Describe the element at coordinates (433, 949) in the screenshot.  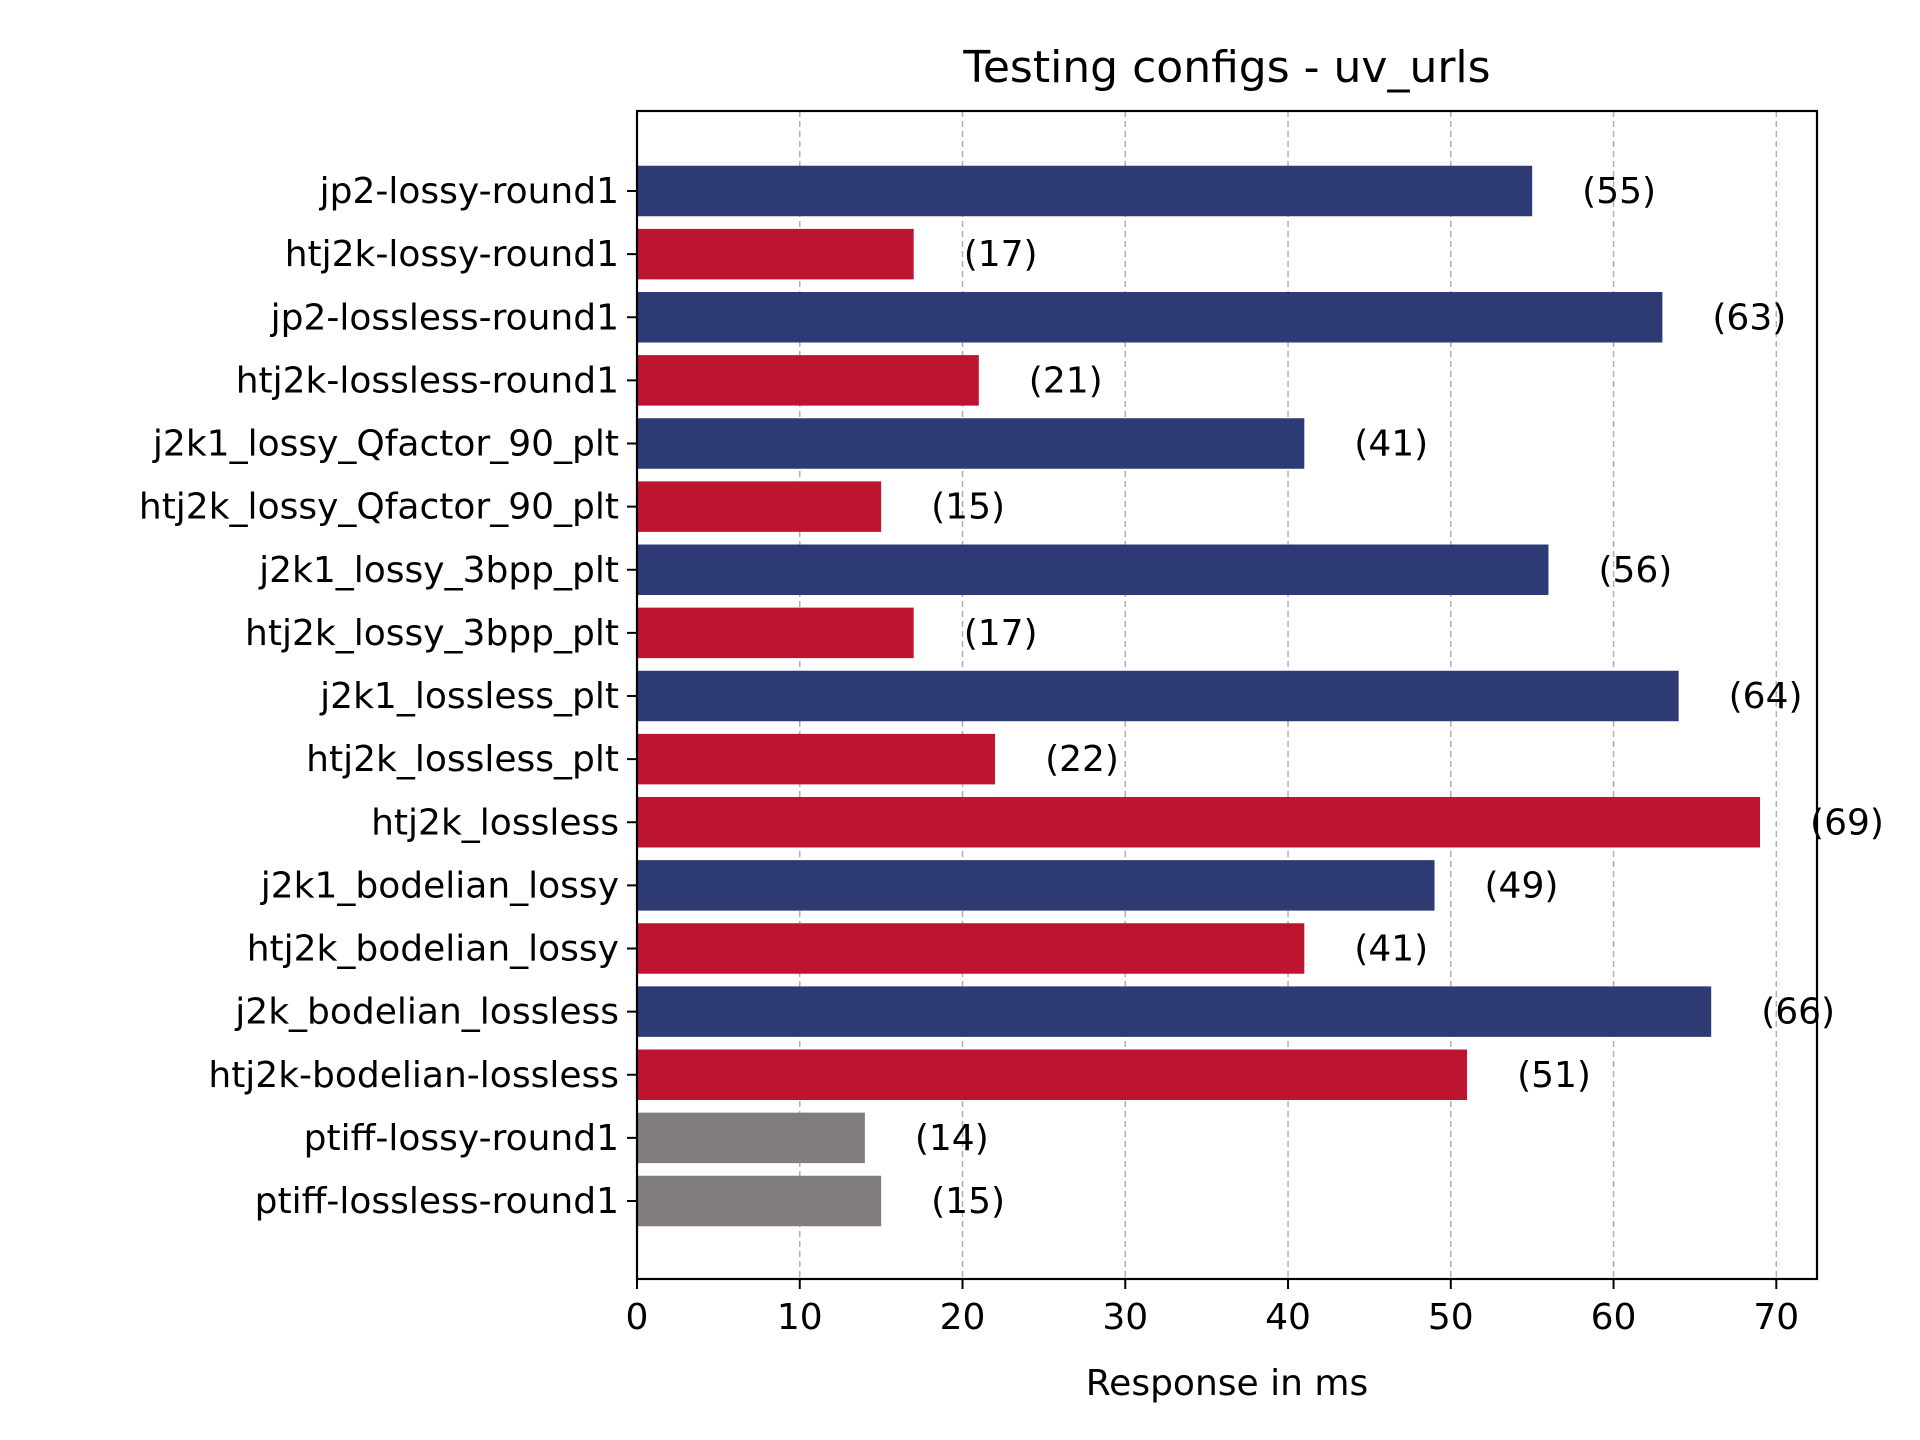
I see `category-label: htj2k_bodelian_lossy` at that location.